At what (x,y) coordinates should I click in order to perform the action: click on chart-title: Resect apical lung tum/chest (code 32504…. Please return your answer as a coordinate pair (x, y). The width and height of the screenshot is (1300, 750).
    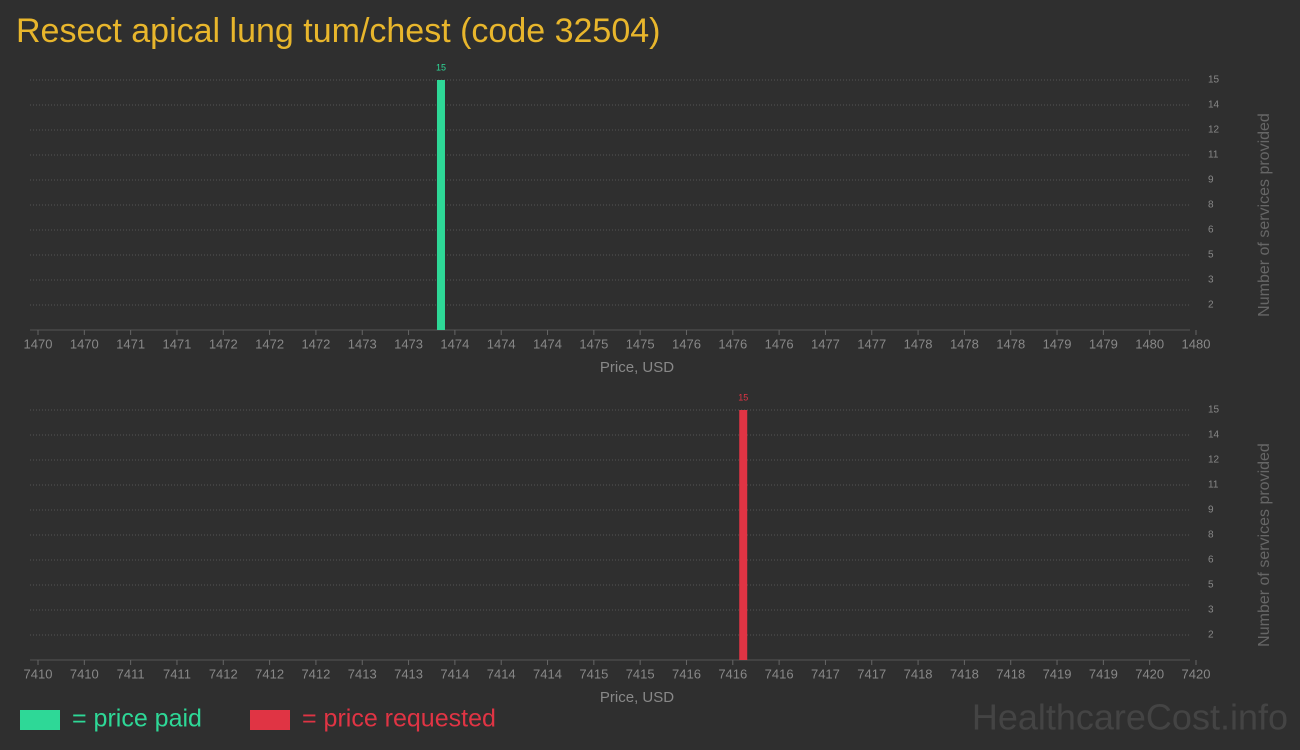
    Looking at the image, I should click on (338, 31).